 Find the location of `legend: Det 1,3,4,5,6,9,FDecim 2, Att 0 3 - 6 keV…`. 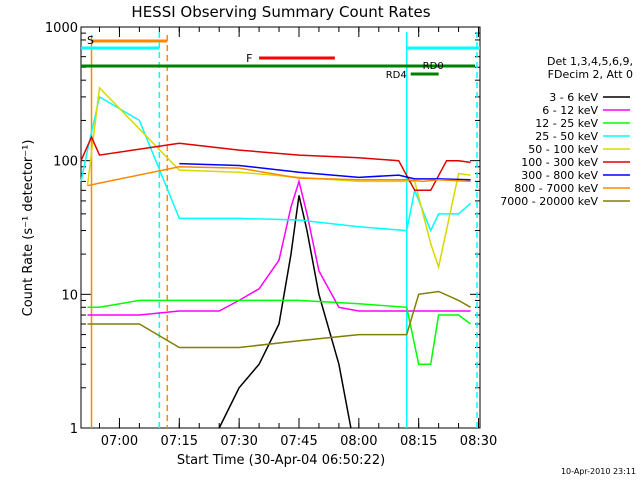

legend: Det 1,3,4,5,6,9,FDecim 2, Att 0 3 - 6 keV… is located at coordinates (566, 131).